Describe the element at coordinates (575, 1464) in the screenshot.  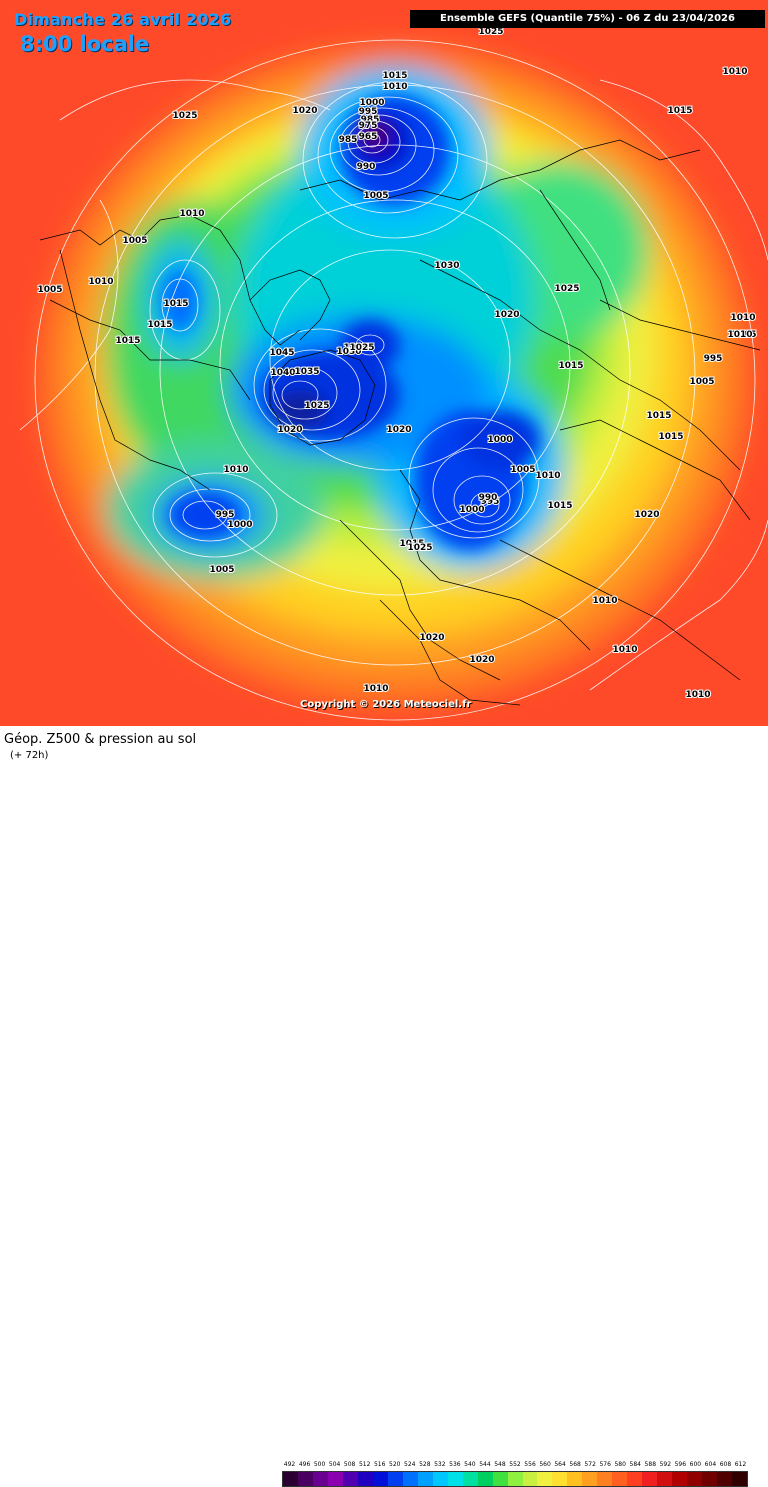
I see `color-scale-label: 568` at that location.